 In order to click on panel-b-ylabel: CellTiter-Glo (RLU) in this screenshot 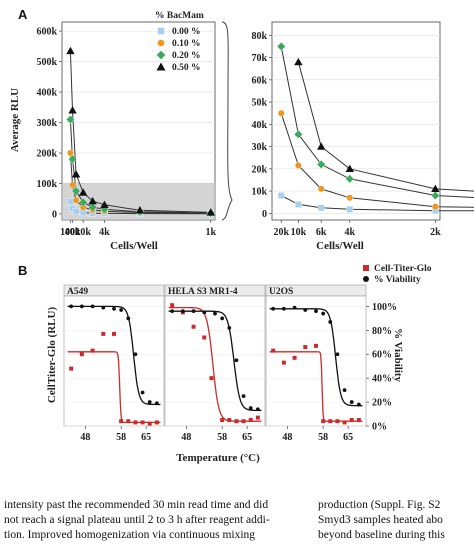, I will do `click(52, 355)`.